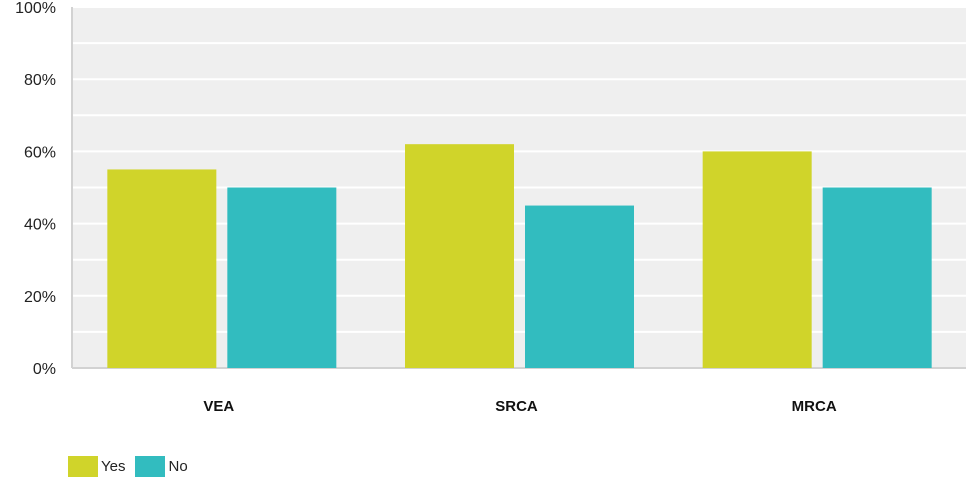 This screenshot has height=482, width=966. What do you see at coordinates (150, 466) in the screenshot?
I see `legend-swatch-no` at bounding box center [150, 466].